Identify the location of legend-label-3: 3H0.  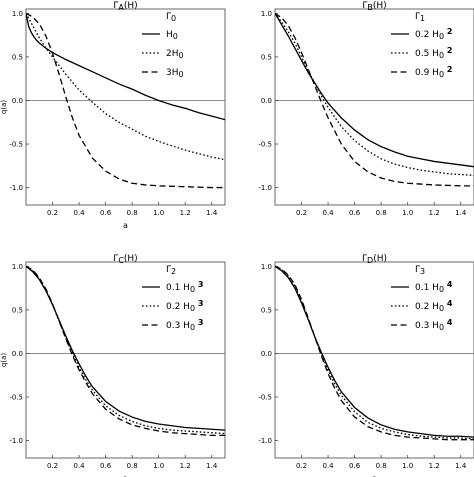
(175, 73).